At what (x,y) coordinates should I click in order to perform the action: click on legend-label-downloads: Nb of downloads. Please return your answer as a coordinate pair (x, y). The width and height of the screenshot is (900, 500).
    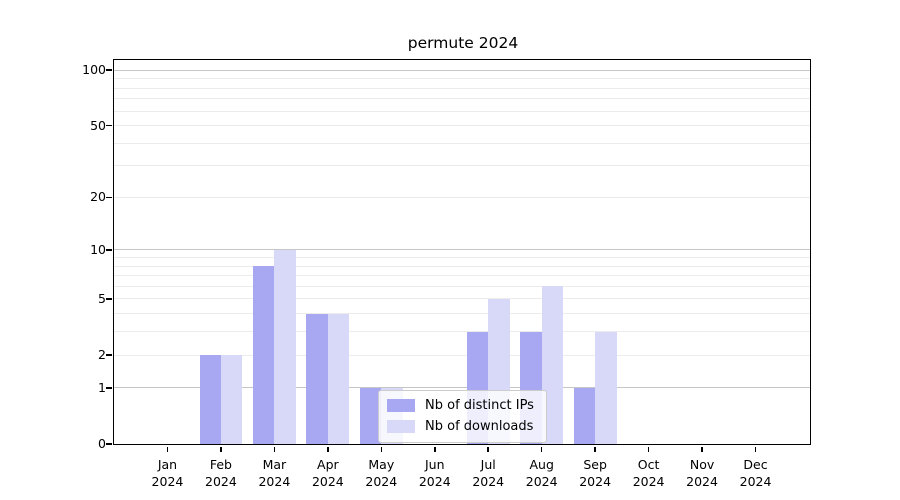
    Looking at the image, I should click on (479, 426).